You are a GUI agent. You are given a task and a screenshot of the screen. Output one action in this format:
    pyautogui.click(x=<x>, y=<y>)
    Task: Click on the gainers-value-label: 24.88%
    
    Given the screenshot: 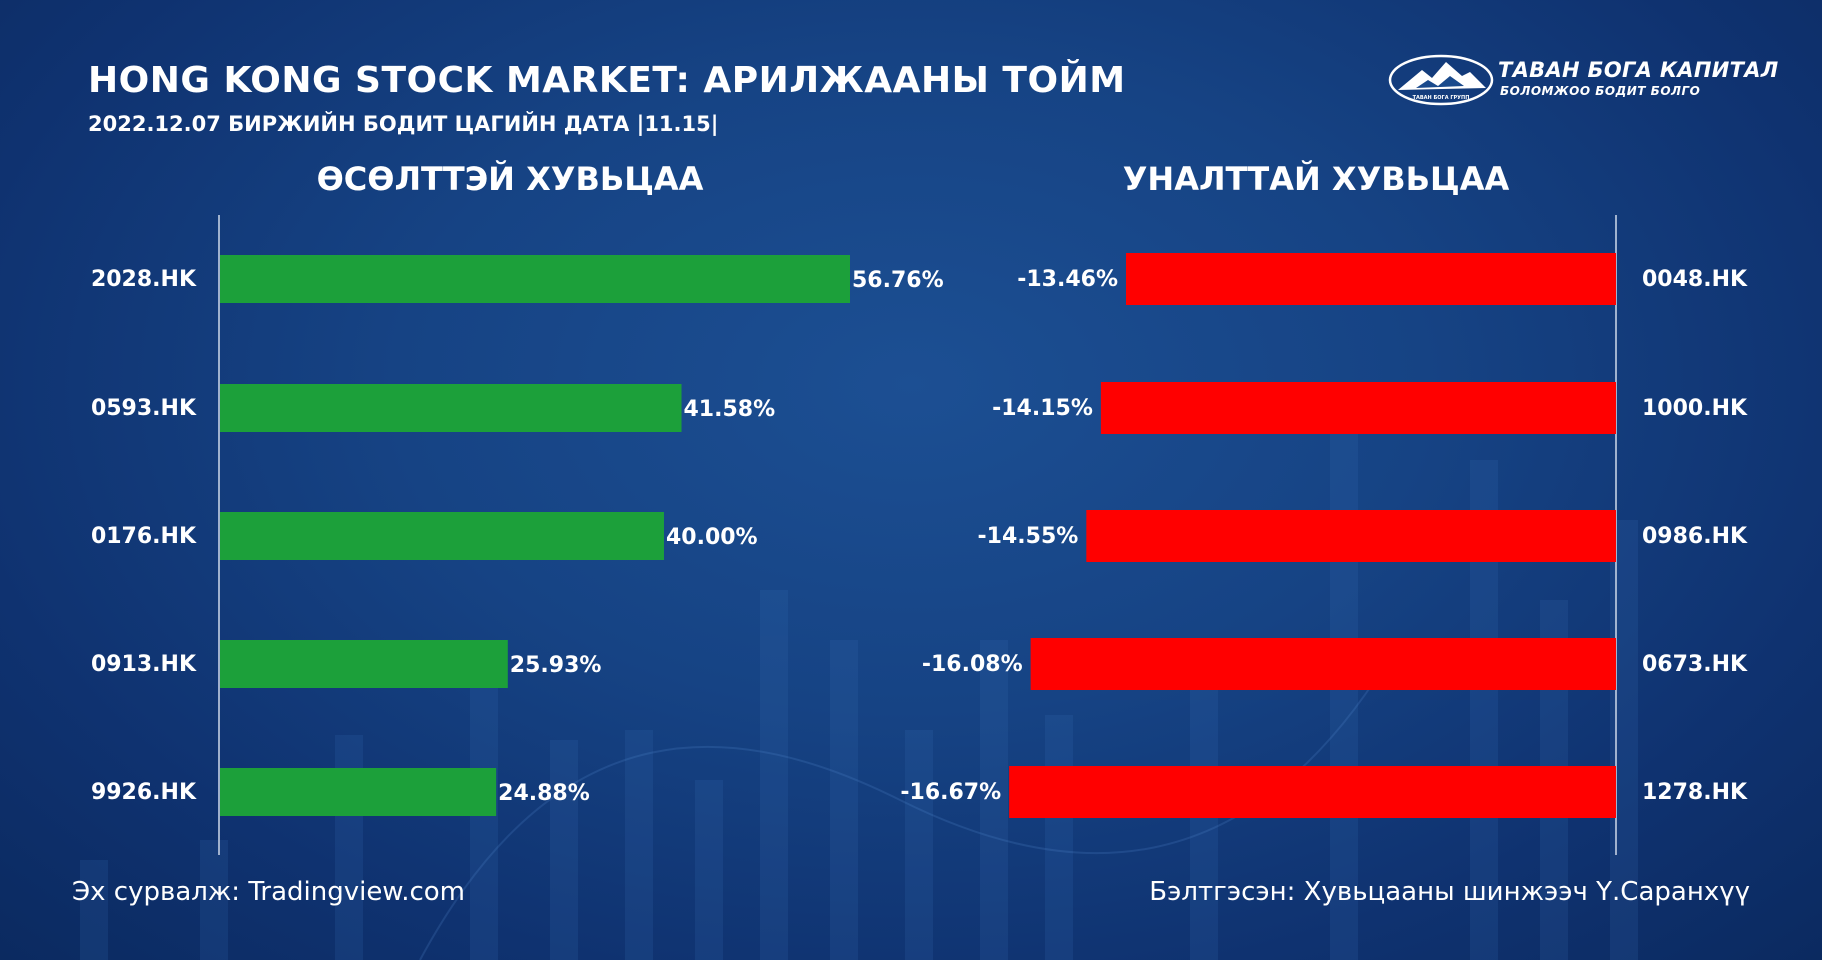 What is the action you would take?
    pyautogui.click(x=544, y=793)
    